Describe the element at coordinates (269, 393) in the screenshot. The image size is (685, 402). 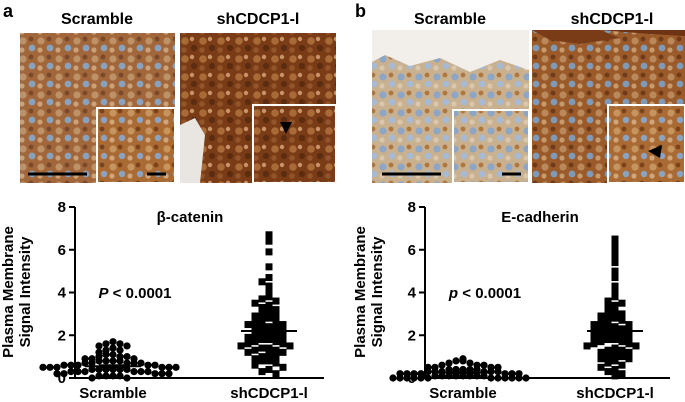
I see `chart-a-category-label-2: shCDCP1-l` at that location.